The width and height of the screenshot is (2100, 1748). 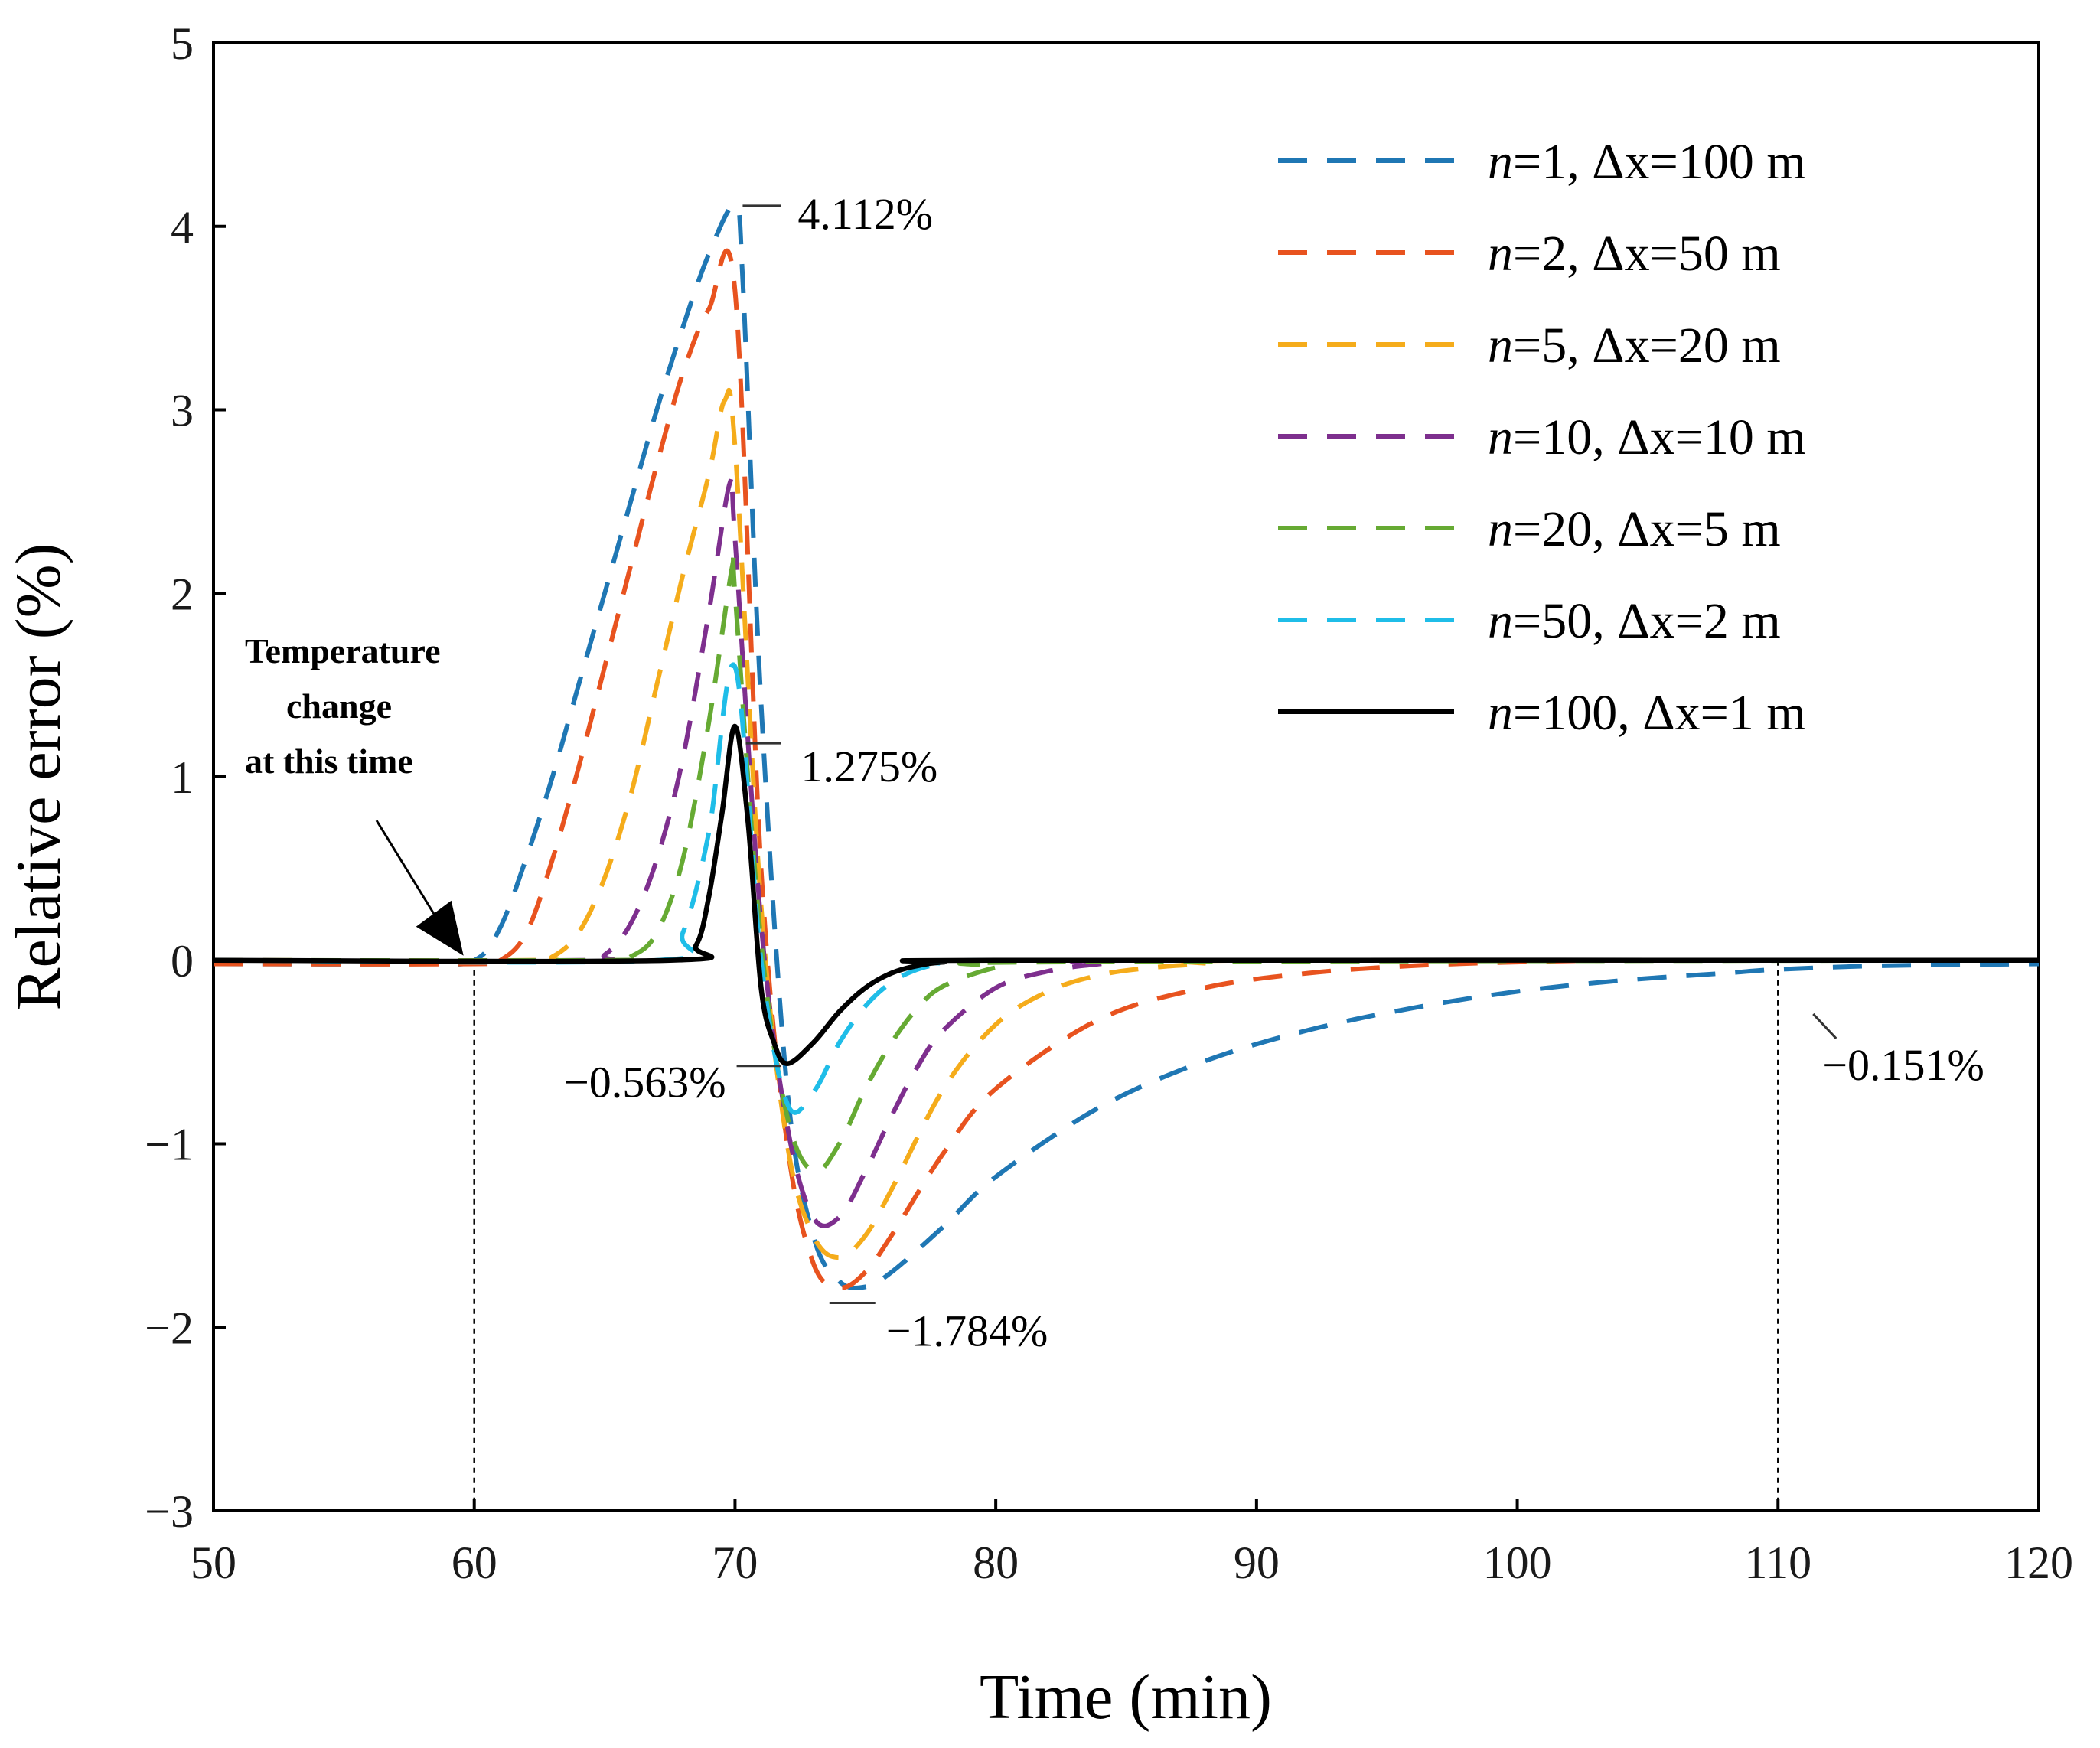 I want to click on legend-label: n=20, Δx=5 m, so click(x=1634, y=529).